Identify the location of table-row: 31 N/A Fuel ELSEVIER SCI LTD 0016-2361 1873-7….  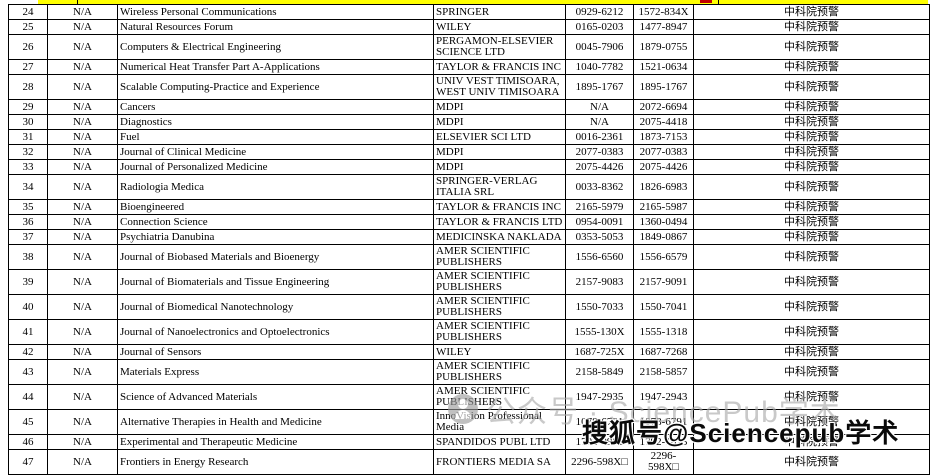
(469, 137).